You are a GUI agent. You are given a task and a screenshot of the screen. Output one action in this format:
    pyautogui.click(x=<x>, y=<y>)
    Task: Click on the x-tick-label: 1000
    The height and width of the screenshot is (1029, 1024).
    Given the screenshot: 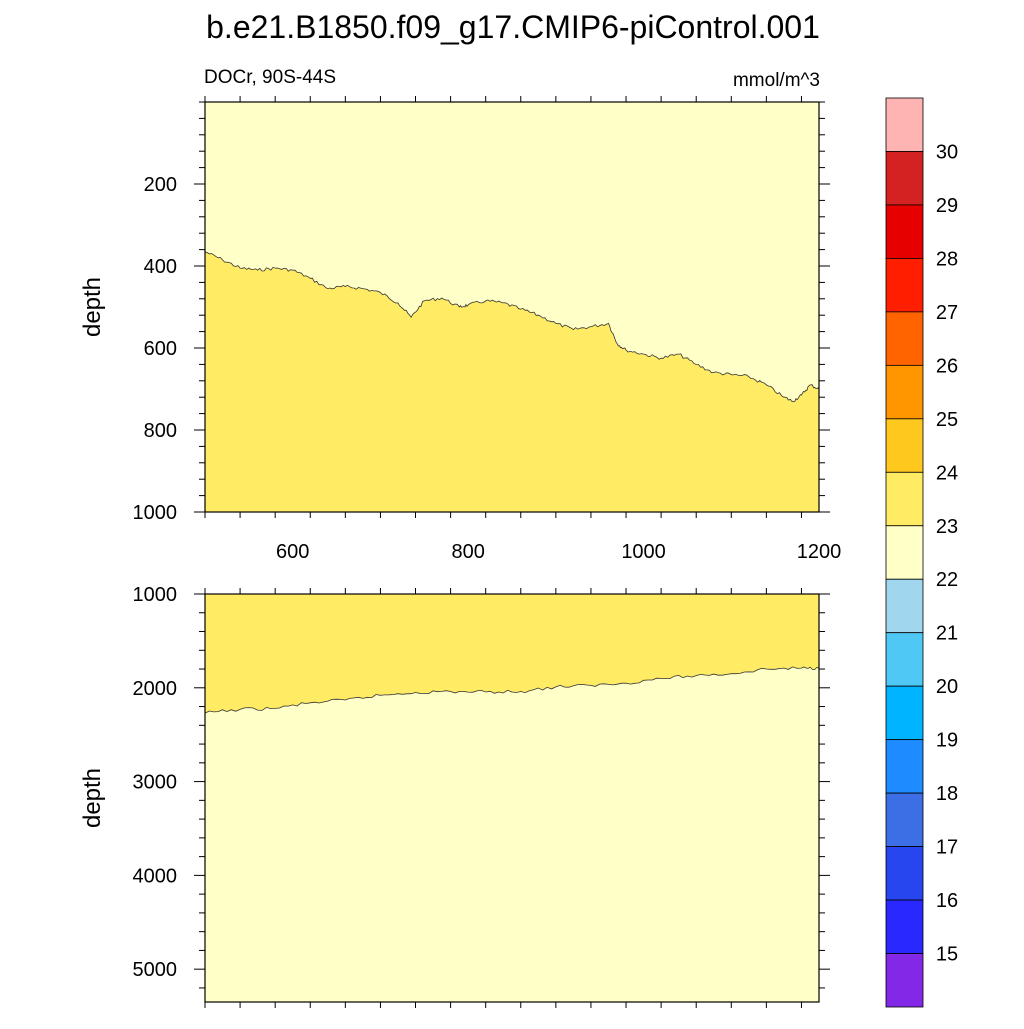 What is the action you would take?
    pyautogui.click(x=643, y=552)
    